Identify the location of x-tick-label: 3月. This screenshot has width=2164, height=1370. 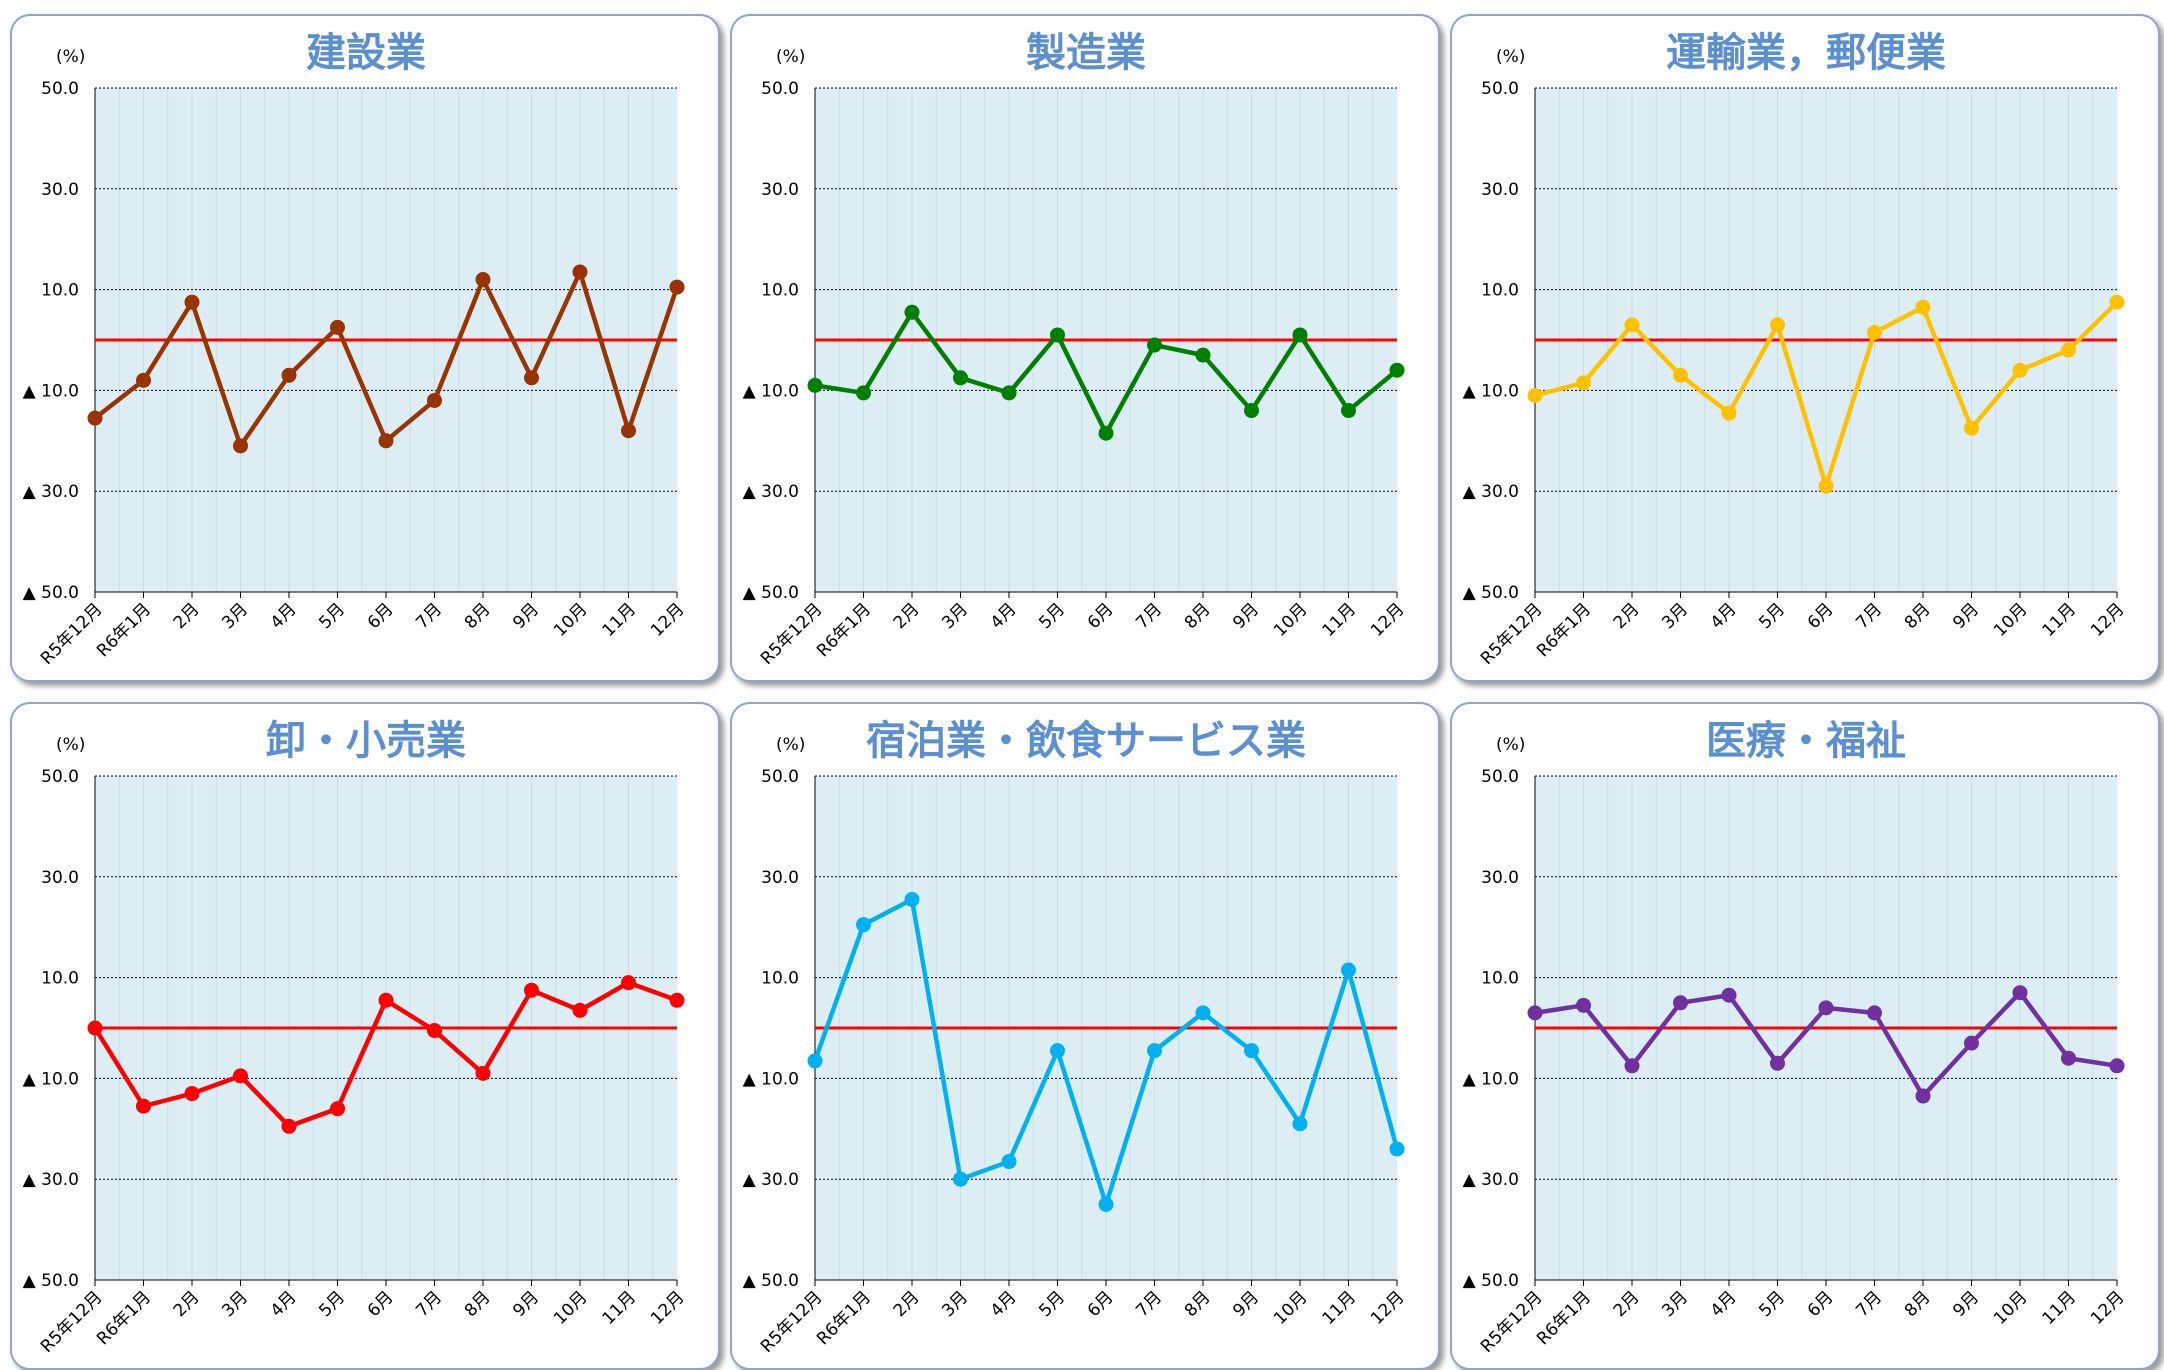
(1675, 616).